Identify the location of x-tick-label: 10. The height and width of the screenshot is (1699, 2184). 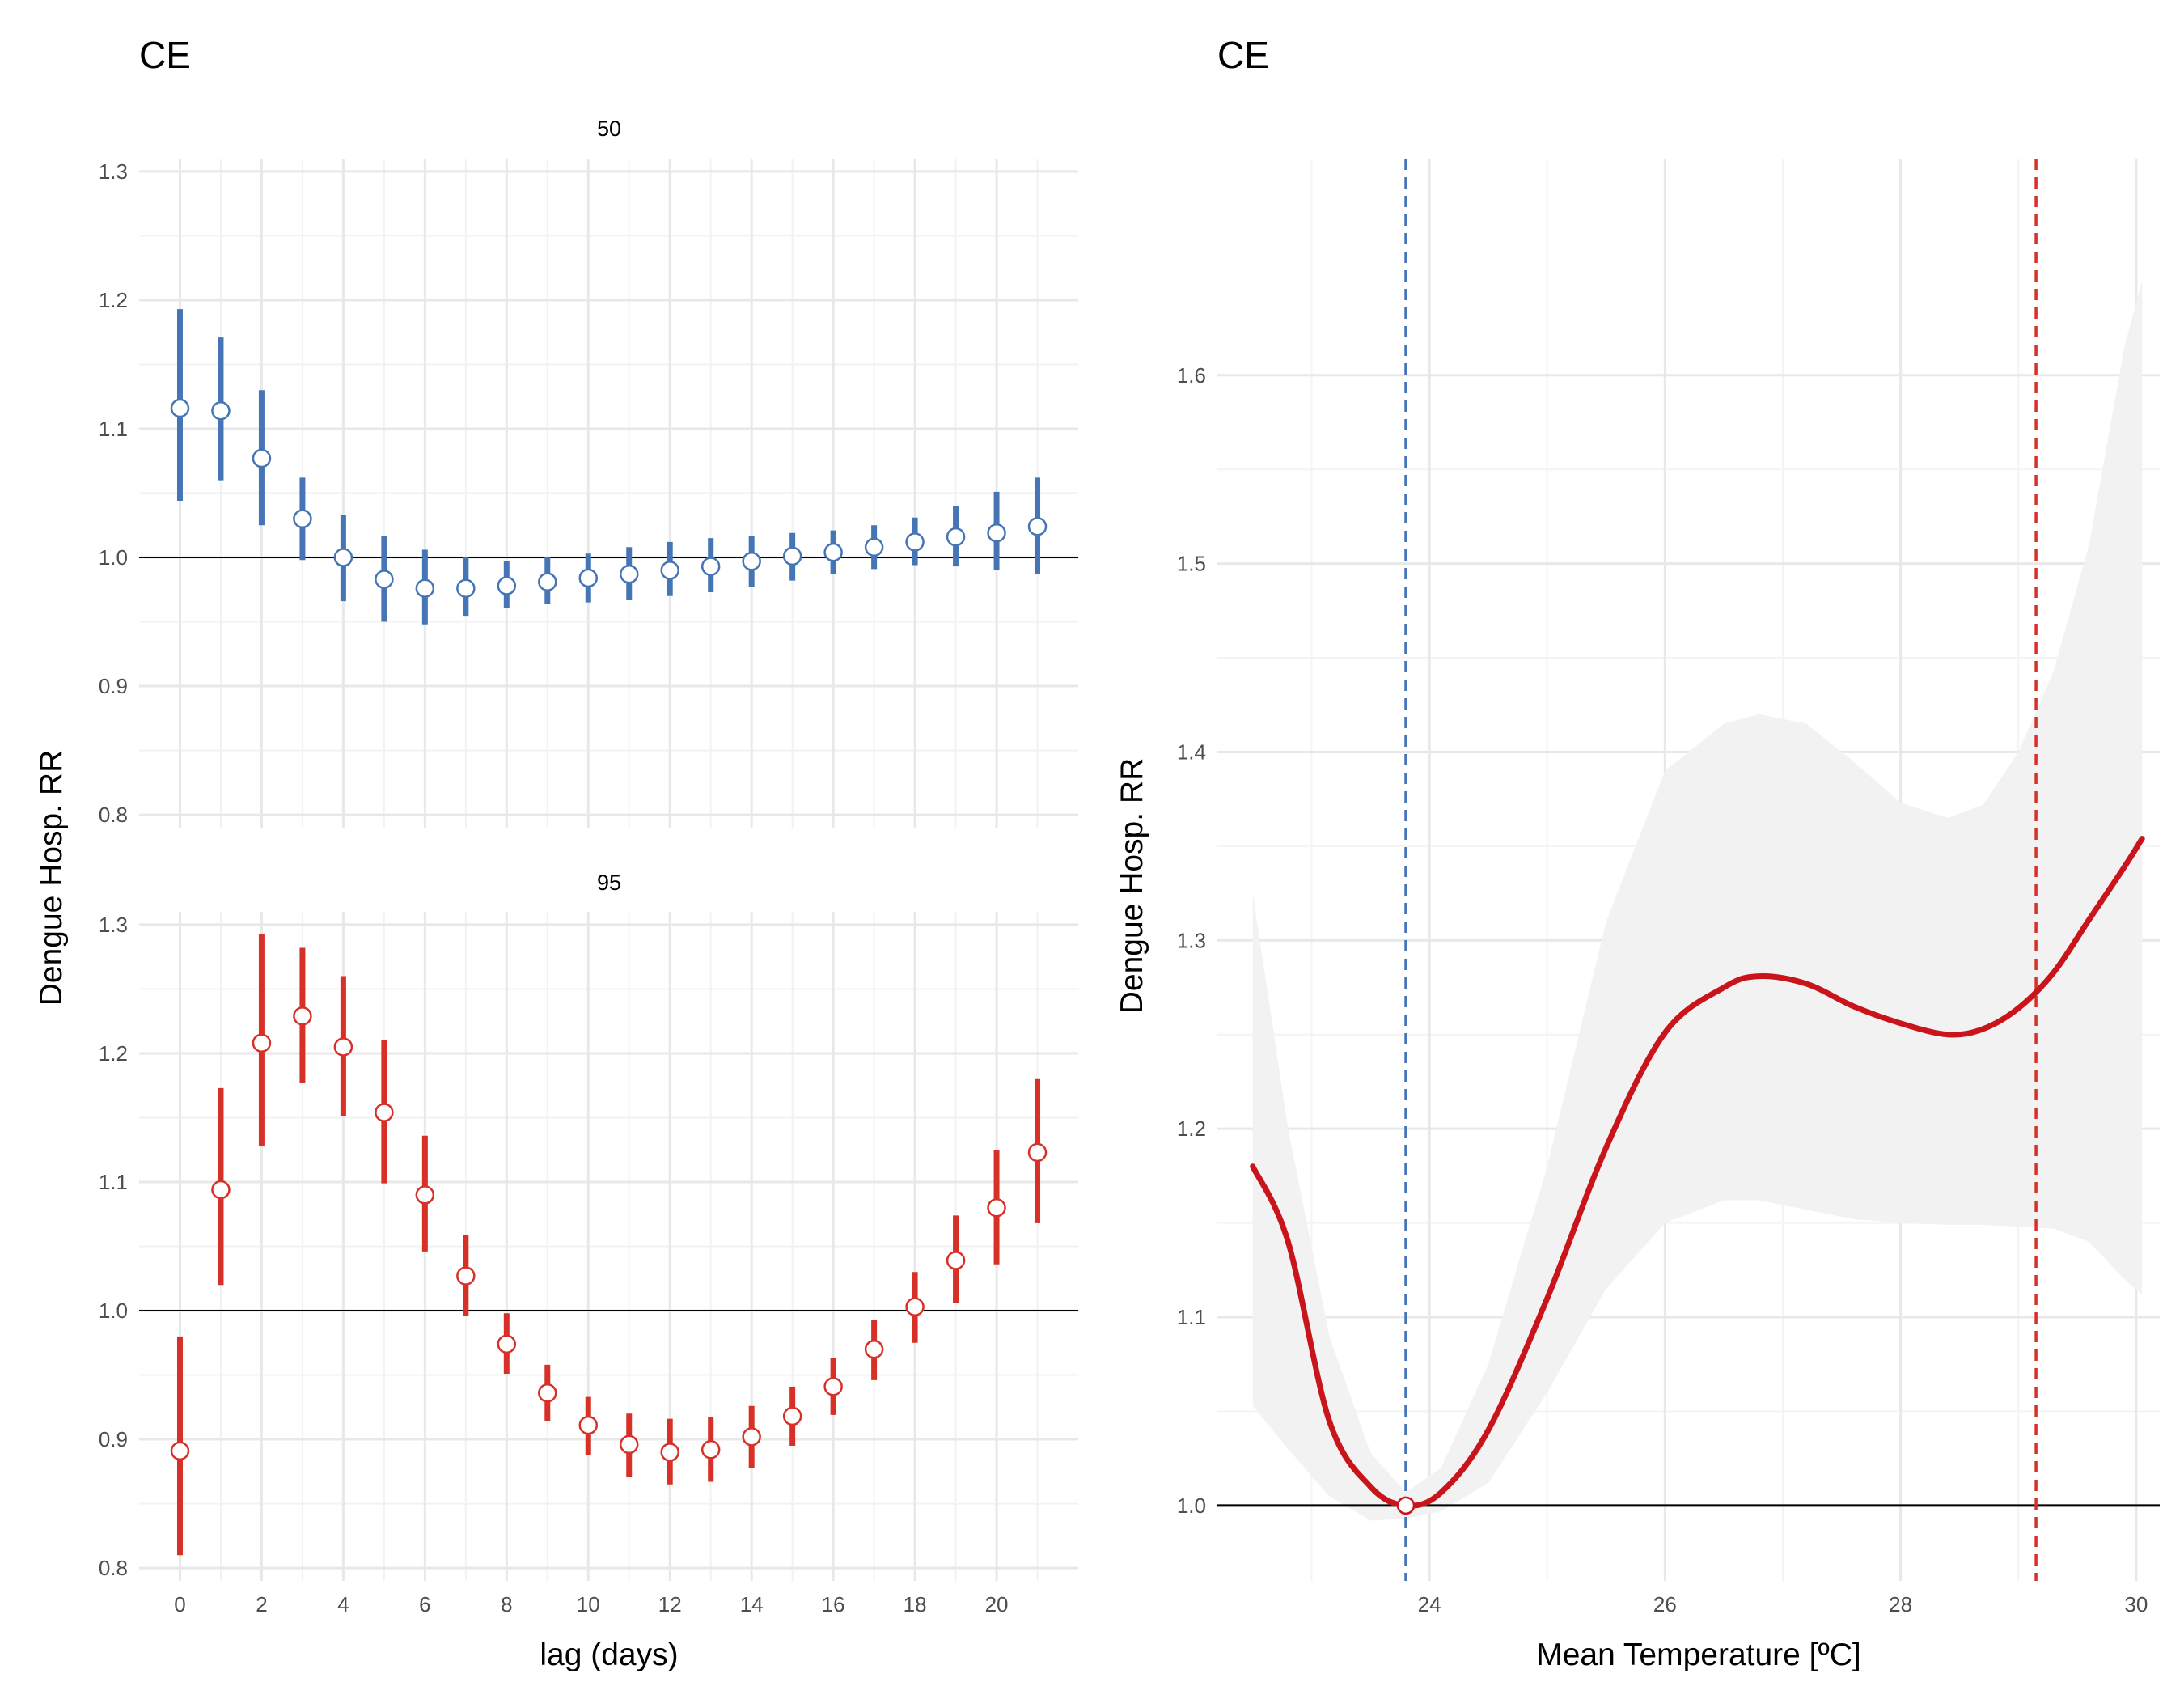
(589, 1604).